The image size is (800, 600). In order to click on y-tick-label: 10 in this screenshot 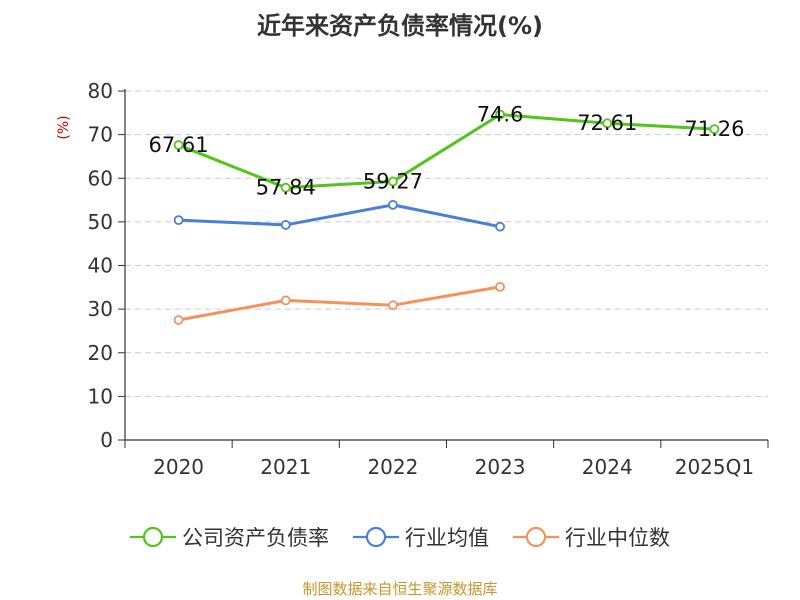, I will do `click(100, 396)`.